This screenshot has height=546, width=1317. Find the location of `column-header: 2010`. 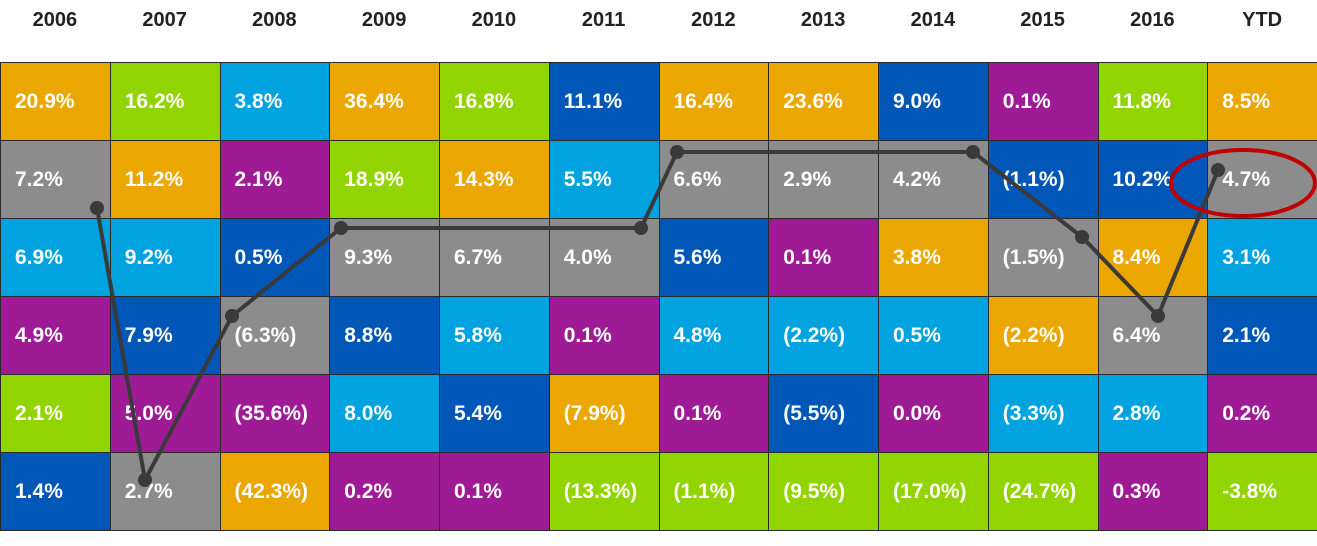

column-header: 2010 is located at coordinates (494, 20).